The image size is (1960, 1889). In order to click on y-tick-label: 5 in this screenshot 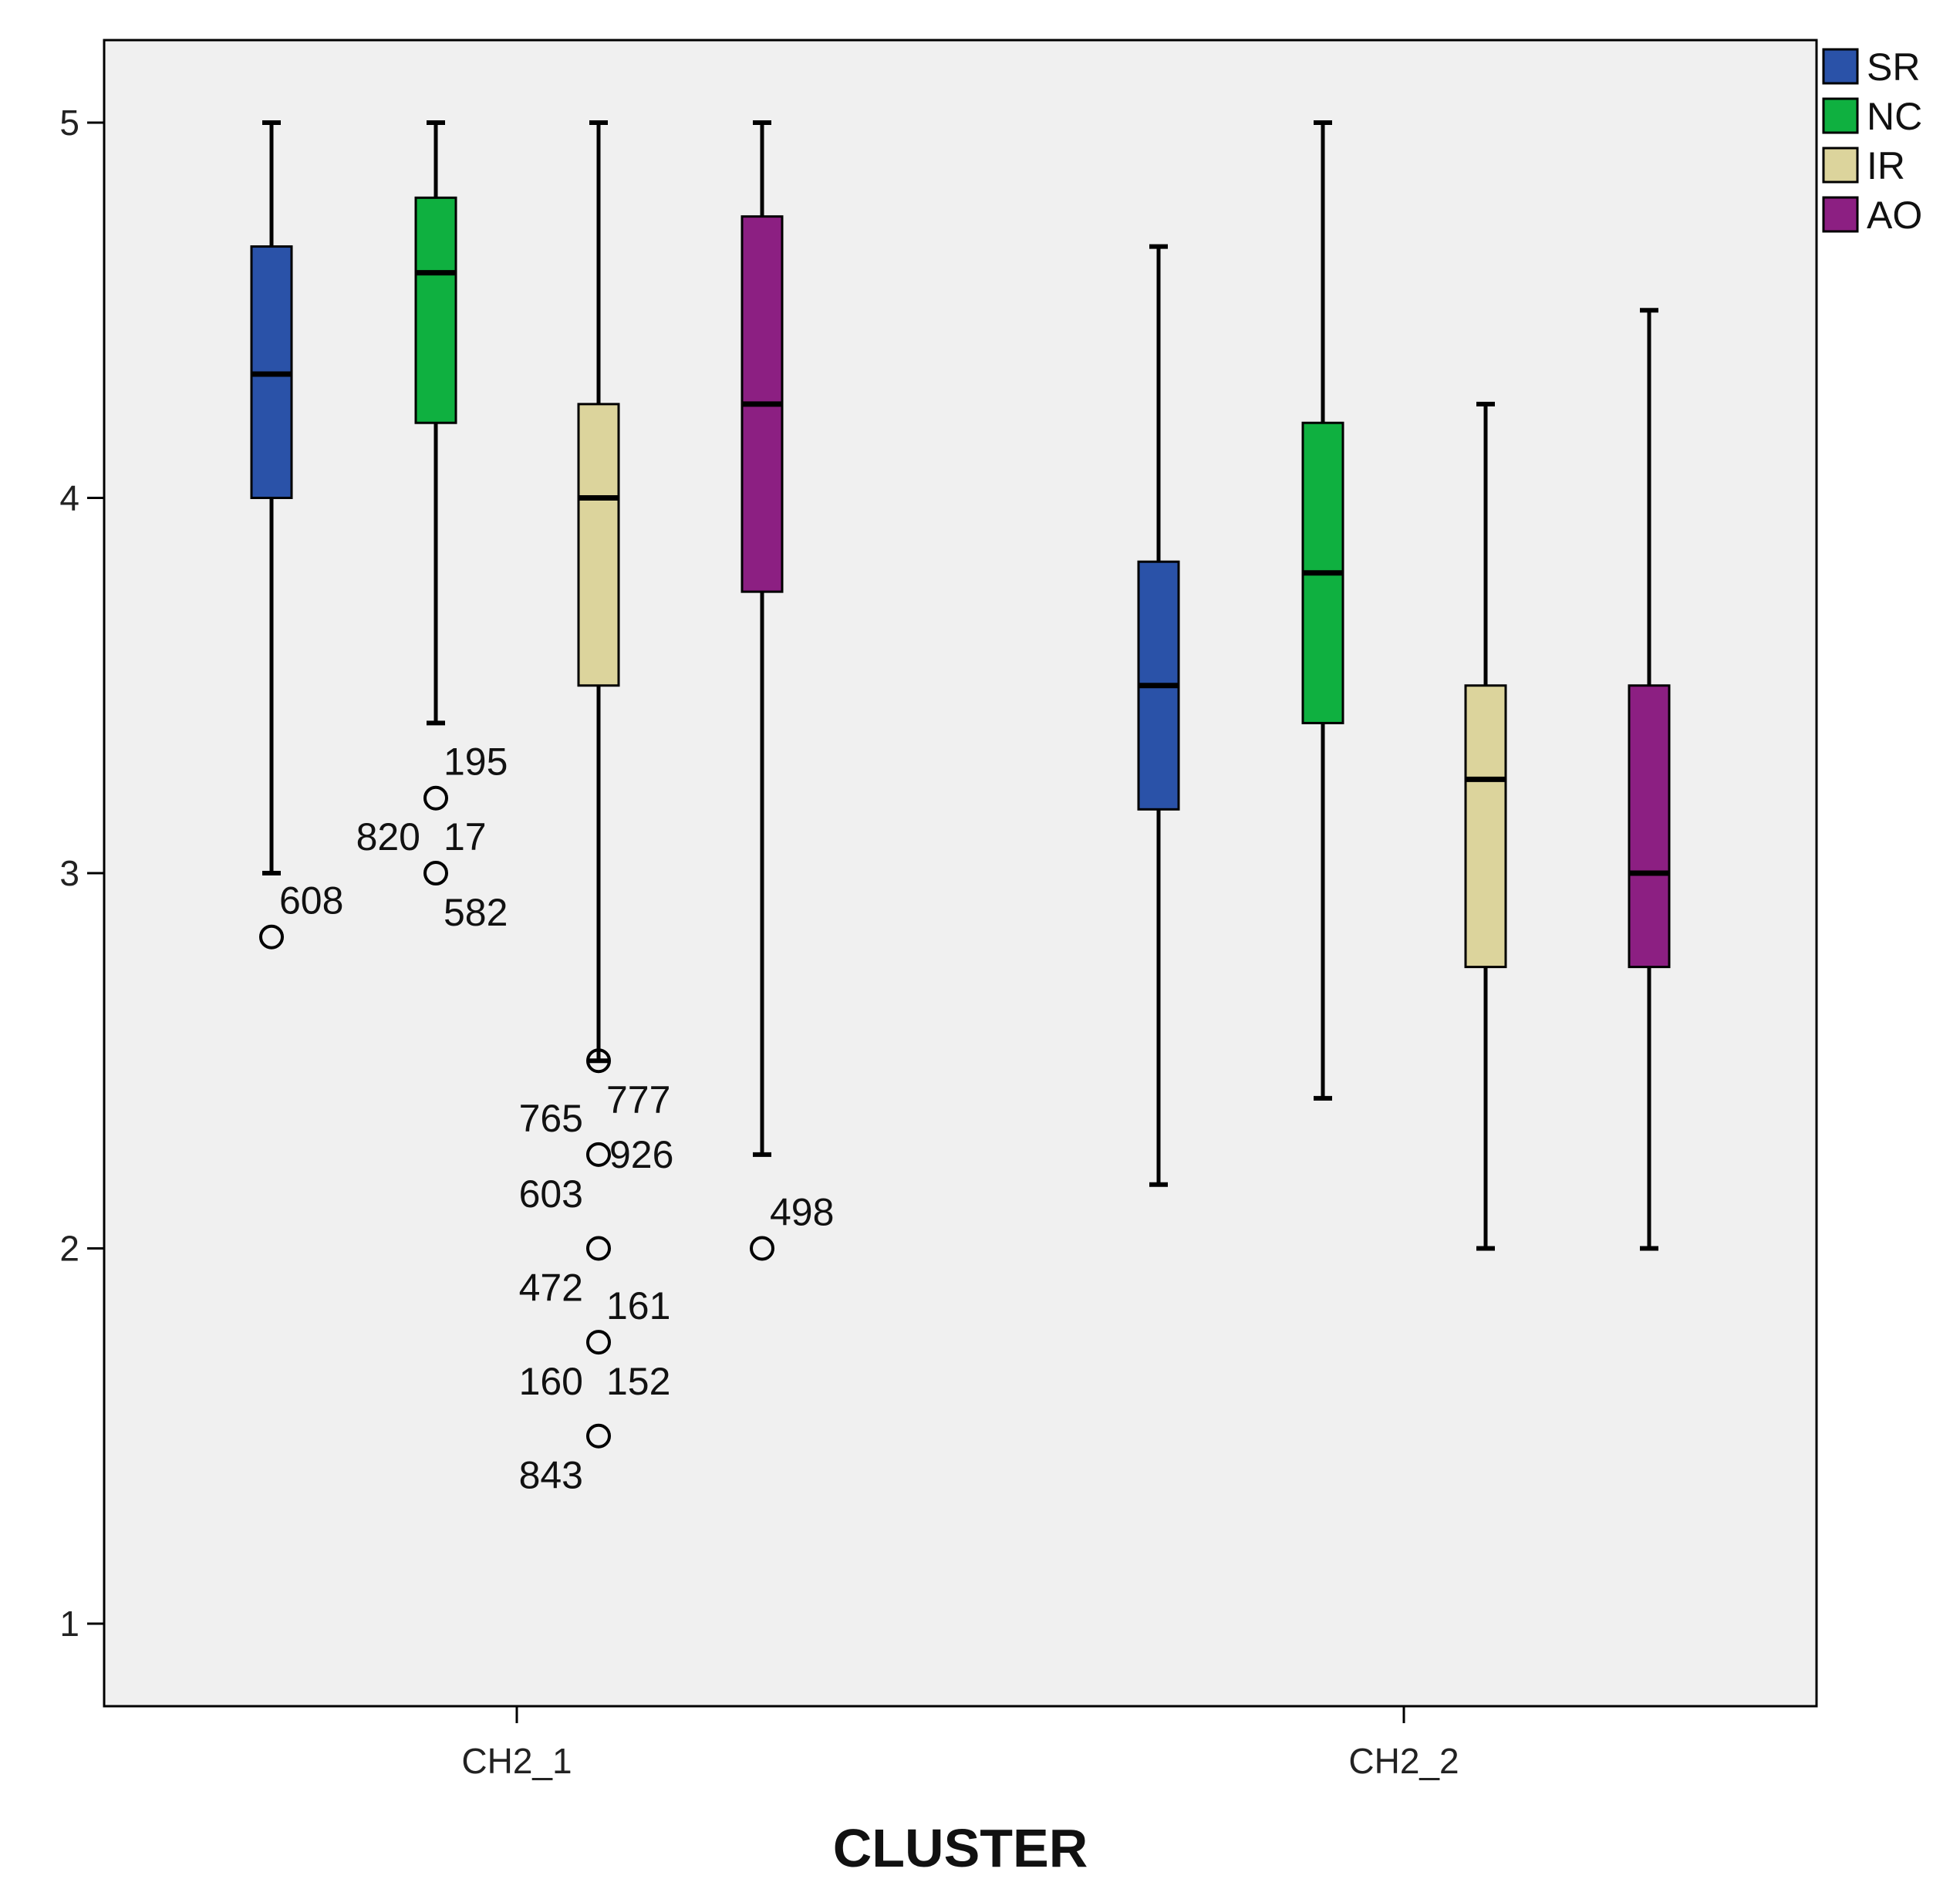, I will do `click(69, 123)`.